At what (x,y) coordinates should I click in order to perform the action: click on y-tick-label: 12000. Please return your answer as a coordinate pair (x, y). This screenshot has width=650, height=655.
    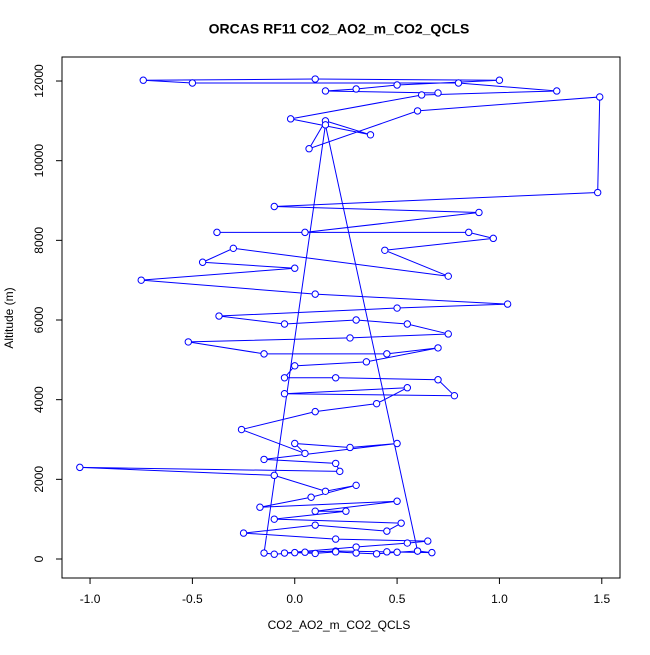
    Looking at the image, I should click on (39, 81).